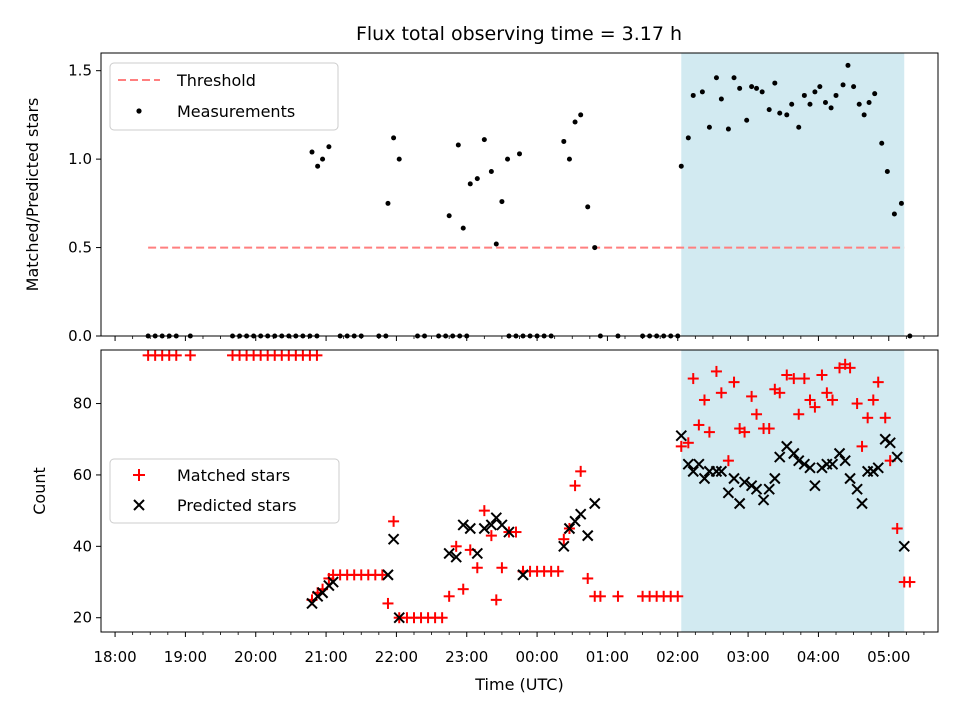  I want to click on x-tick-label: 02:00, so click(677, 657).